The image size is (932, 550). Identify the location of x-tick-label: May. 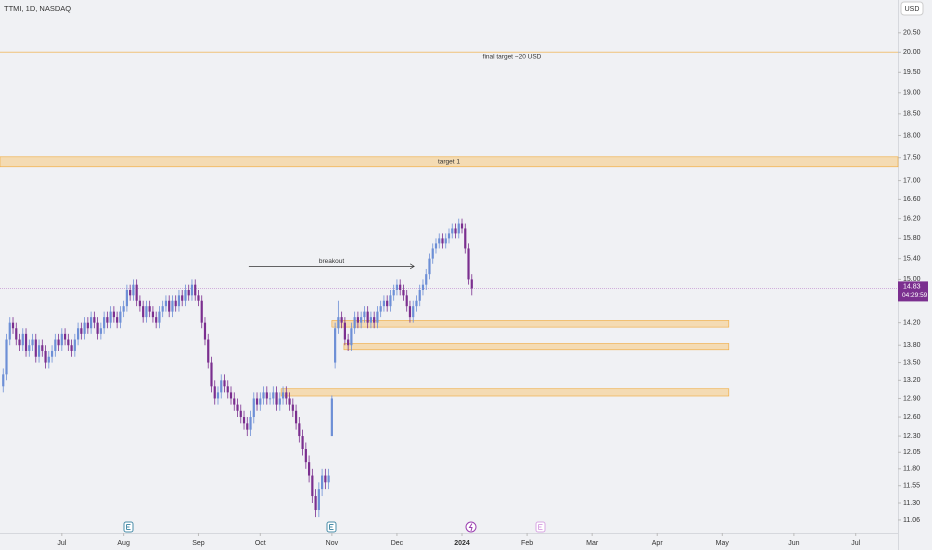
(723, 543).